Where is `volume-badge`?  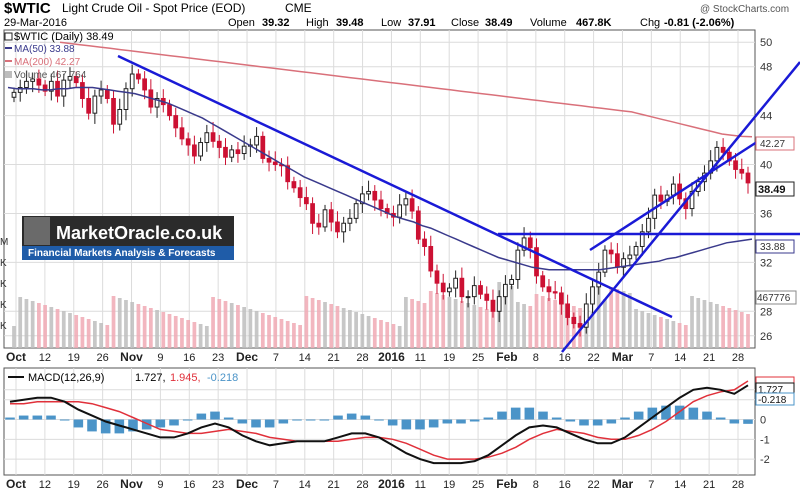
volume-badge is located at coordinates (776, 297).